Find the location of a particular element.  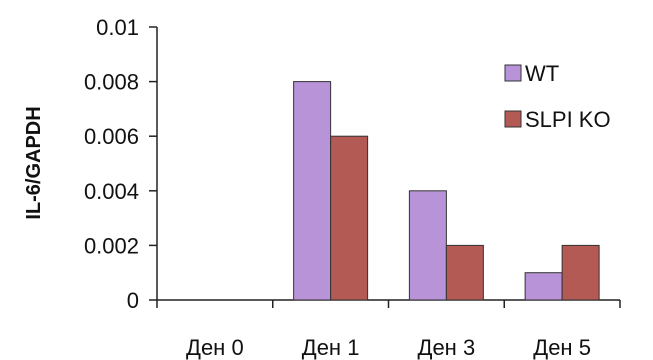

y-tick-label: 0.004 is located at coordinates (111, 191).